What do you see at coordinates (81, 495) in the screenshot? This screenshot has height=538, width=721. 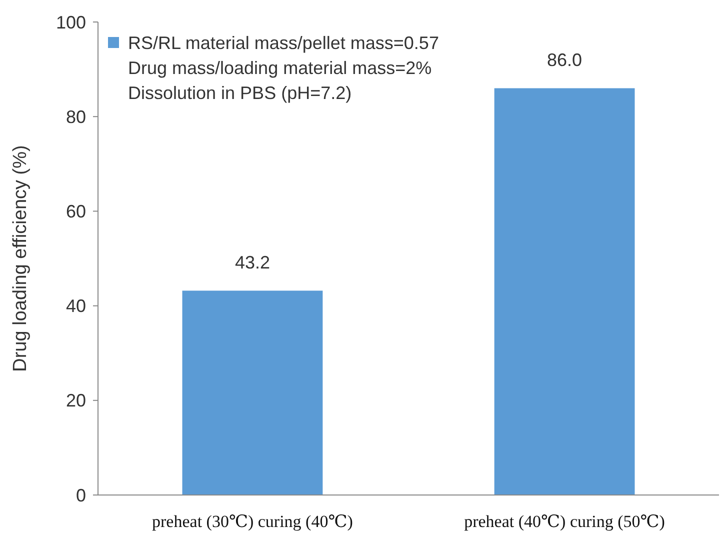 I see `y-tick-label: 0` at bounding box center [81, 495].